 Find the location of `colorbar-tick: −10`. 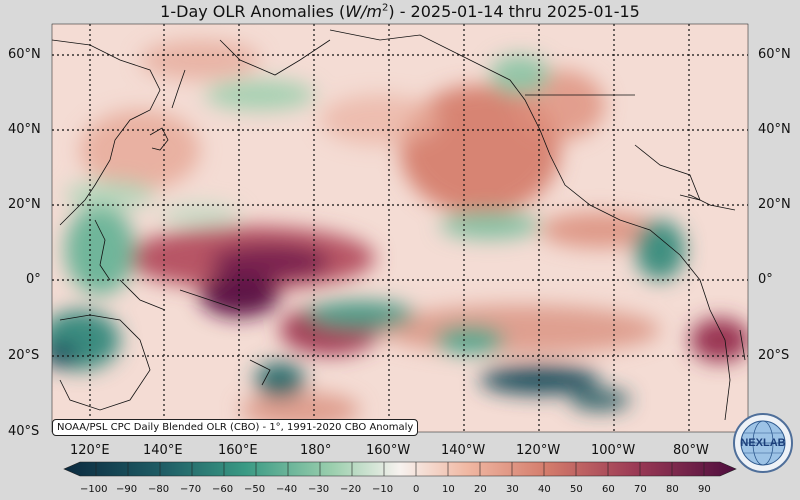

colorbar-tick: −10 is located at coordinates (383, 489).